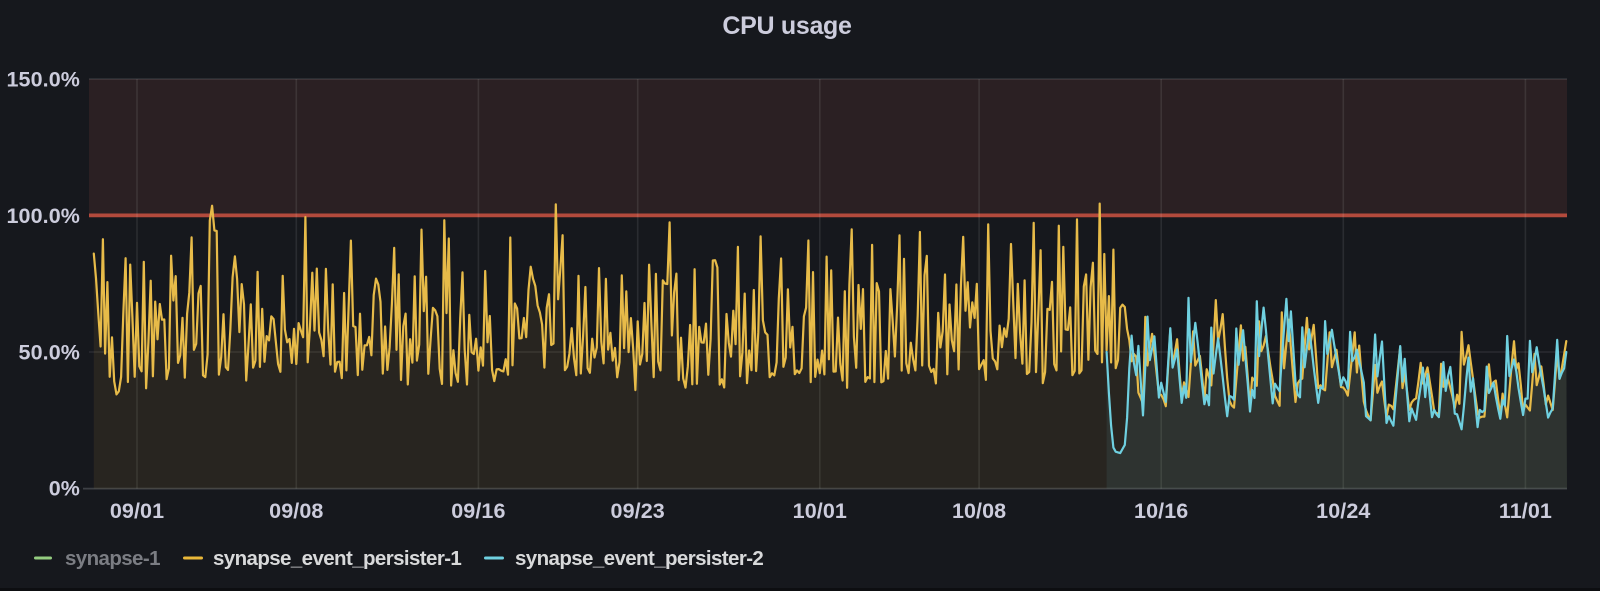 This screenshot has width=1600, height=591. Describe the element at coordinates (112, 558) in the screenshot. I see `svg-text: synapse-1` at that location.